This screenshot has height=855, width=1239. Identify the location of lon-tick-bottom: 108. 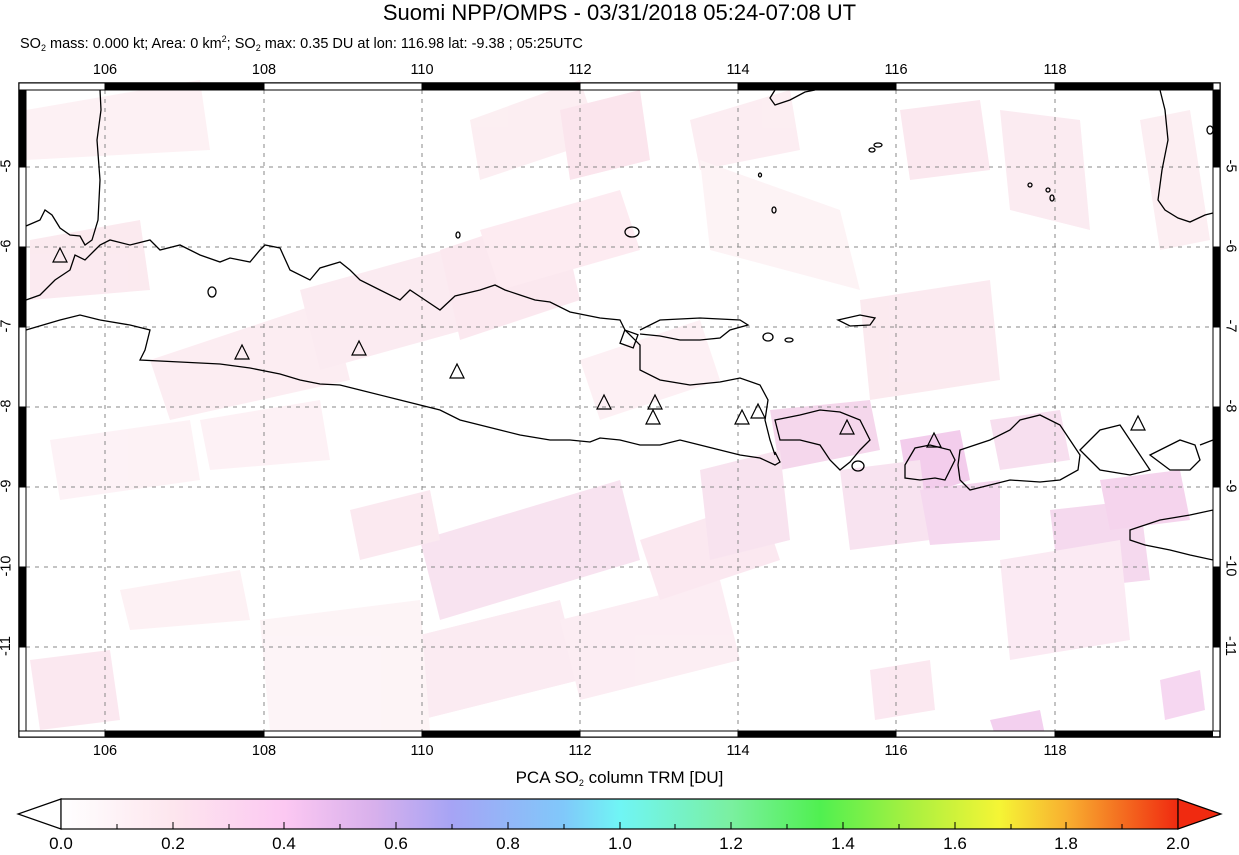
(264, 751).